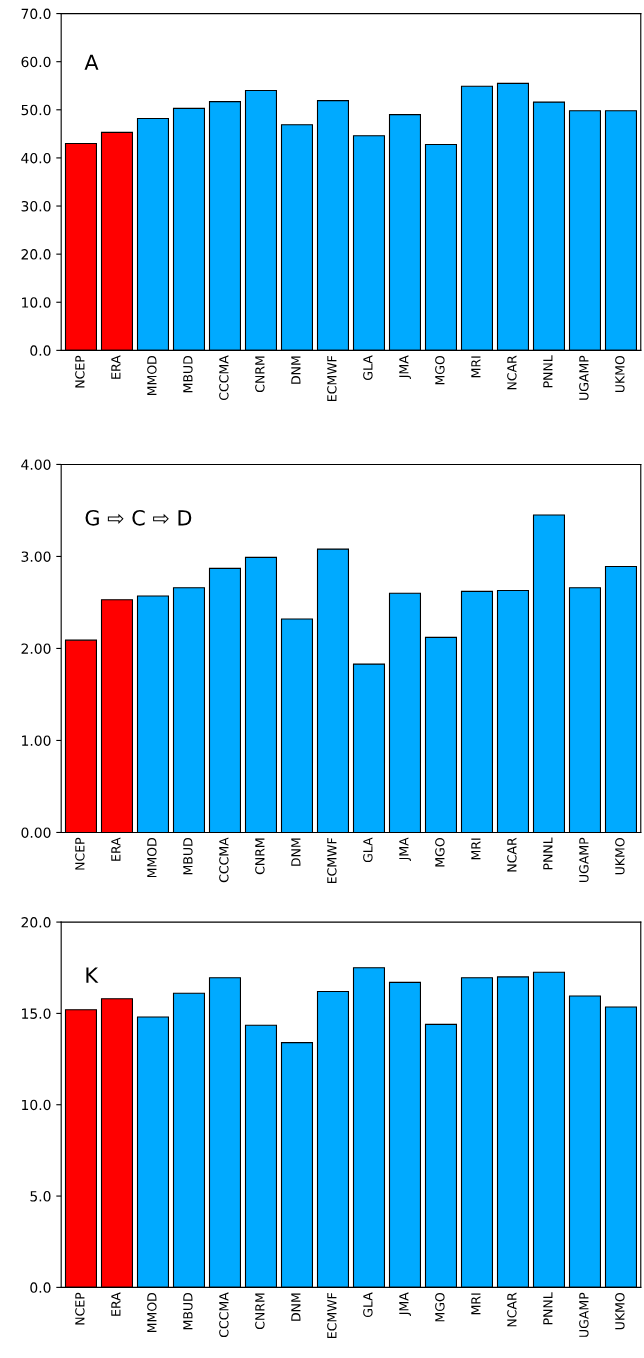 The image size is (644, 1358). I want to click on y-tick-label: 70.0, so click(36, 14).